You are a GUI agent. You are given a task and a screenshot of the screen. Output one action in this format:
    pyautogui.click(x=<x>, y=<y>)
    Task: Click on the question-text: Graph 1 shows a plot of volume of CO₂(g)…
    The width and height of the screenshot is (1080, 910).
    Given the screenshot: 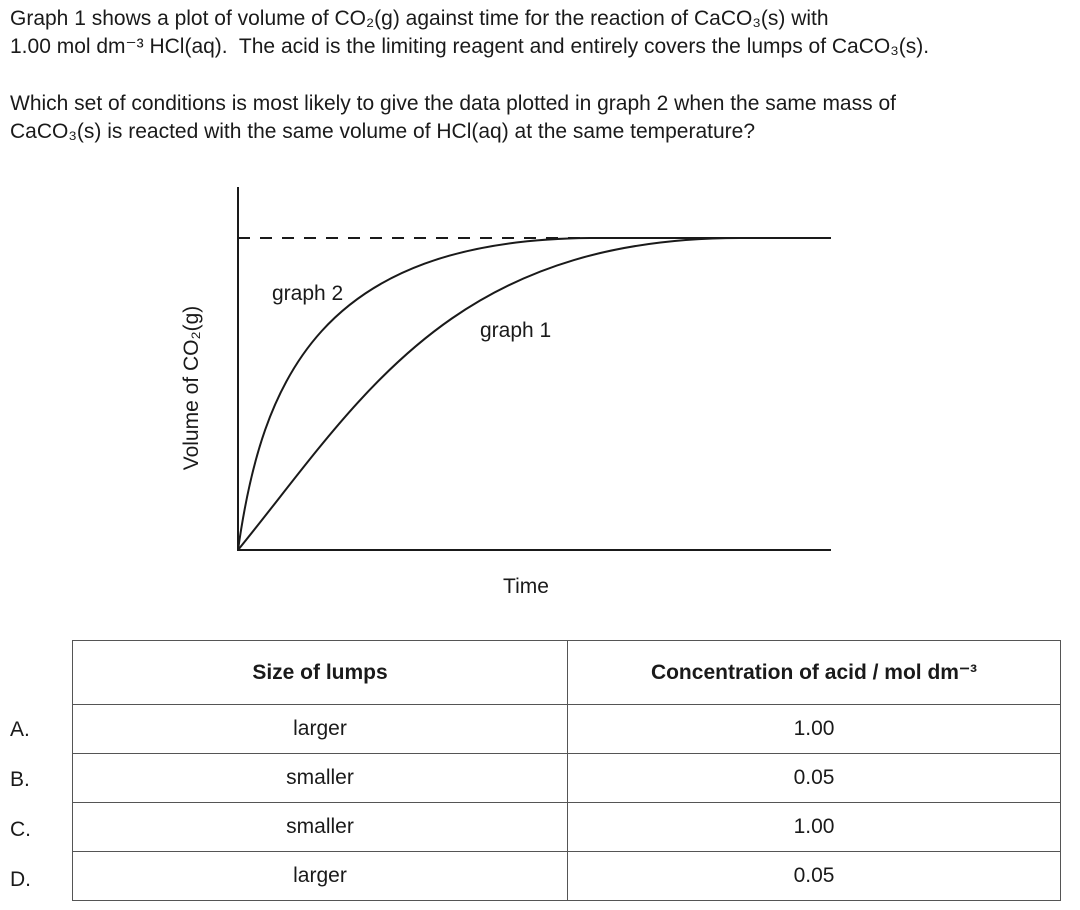 What is the action you would take?
    pyautogui.click(x=419, y=18)
    